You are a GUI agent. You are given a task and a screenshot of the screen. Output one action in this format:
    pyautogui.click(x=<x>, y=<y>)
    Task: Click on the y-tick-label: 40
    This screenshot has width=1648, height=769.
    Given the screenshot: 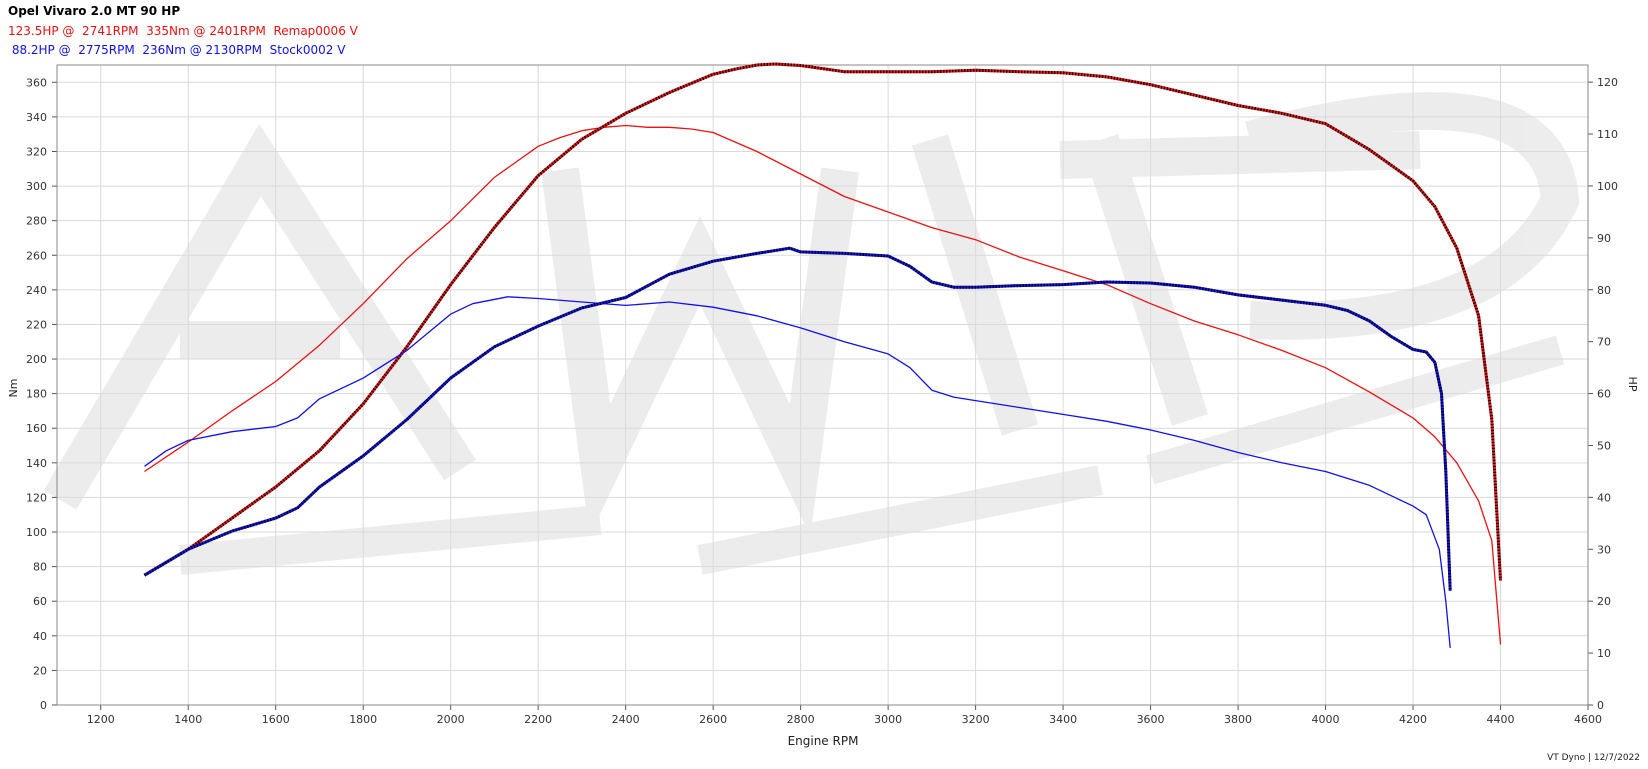 What is the action you would take?
    pyautogui.click(x=40, y=636)
    